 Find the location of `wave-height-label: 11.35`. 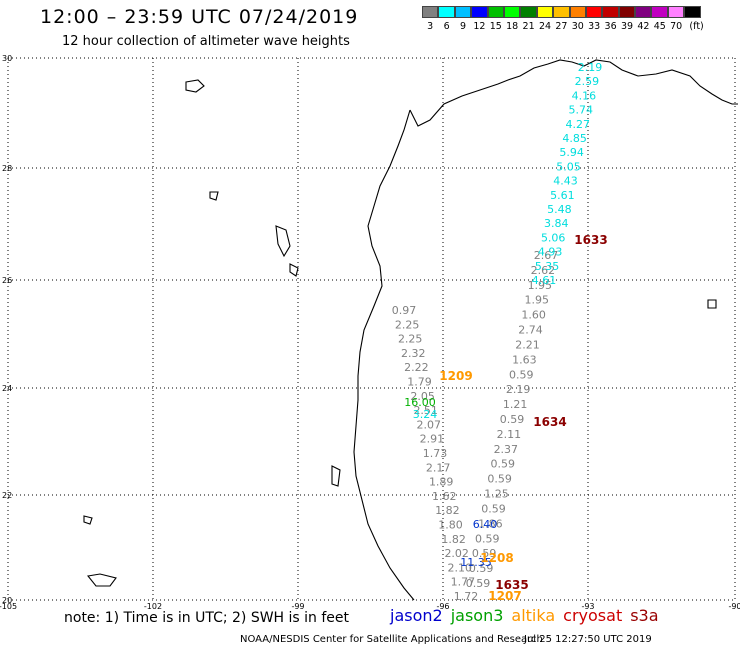

wave-height-label: 11.35 is located at coordinates (476, 562).